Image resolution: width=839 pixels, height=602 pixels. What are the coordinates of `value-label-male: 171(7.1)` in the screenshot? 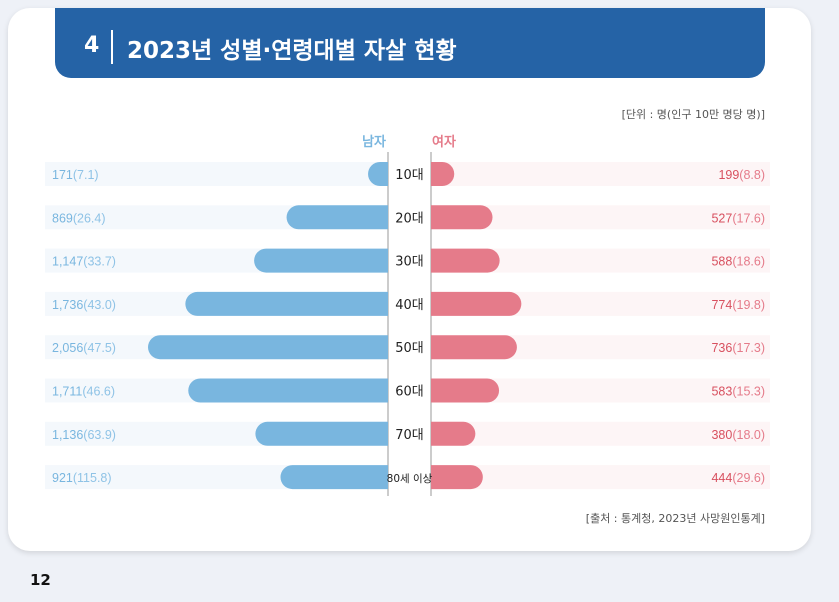 It's located at (75, 175).